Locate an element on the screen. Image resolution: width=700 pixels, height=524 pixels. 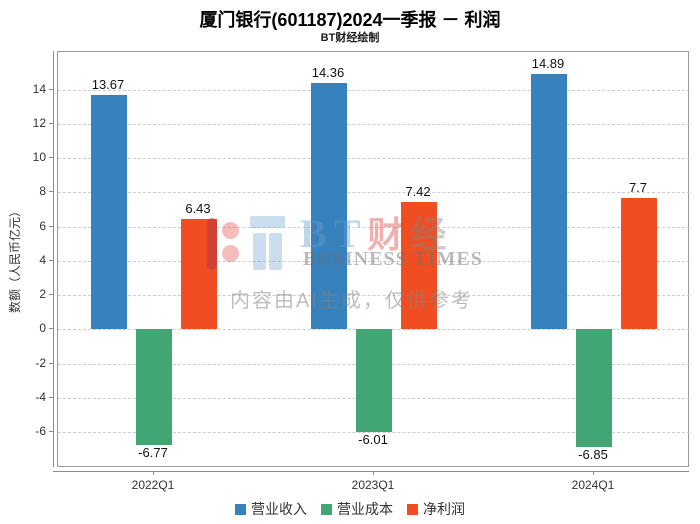
y-axis-line is located at coordinates (53, 259).